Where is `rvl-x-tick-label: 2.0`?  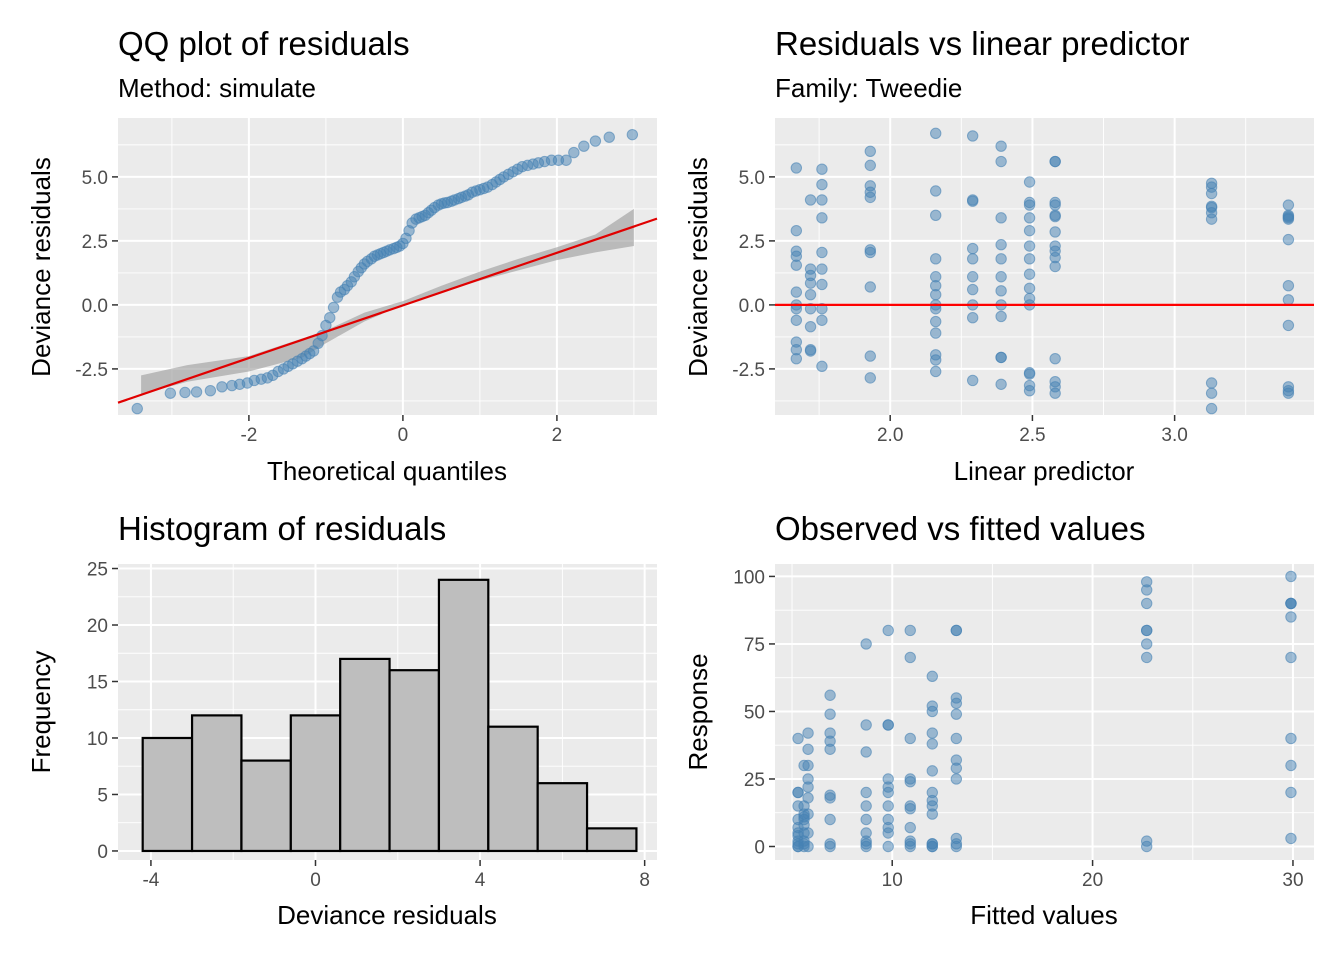 rvl-x-tick-label: 2.0 is located at coordinates (890, 435).